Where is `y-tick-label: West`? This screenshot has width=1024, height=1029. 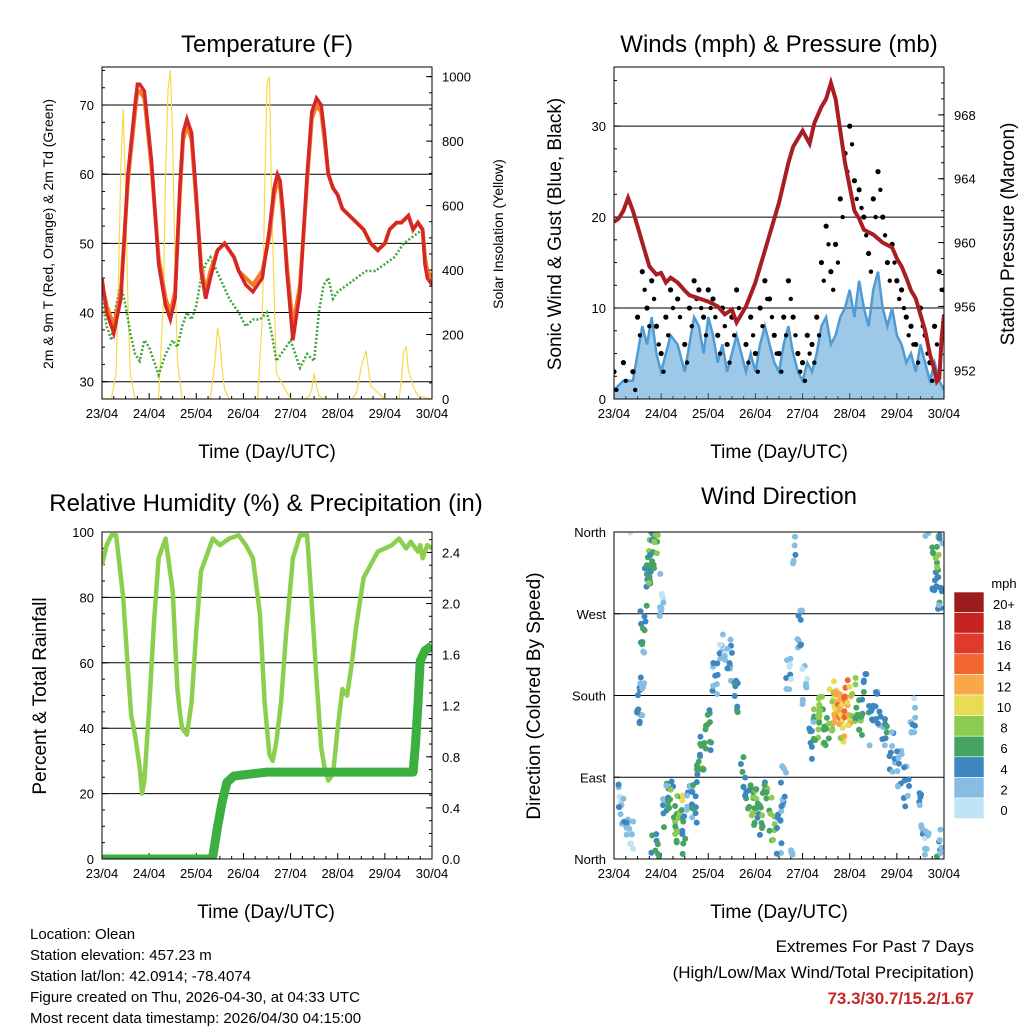 y-tick-label: West is located at coordinates (592, 614).